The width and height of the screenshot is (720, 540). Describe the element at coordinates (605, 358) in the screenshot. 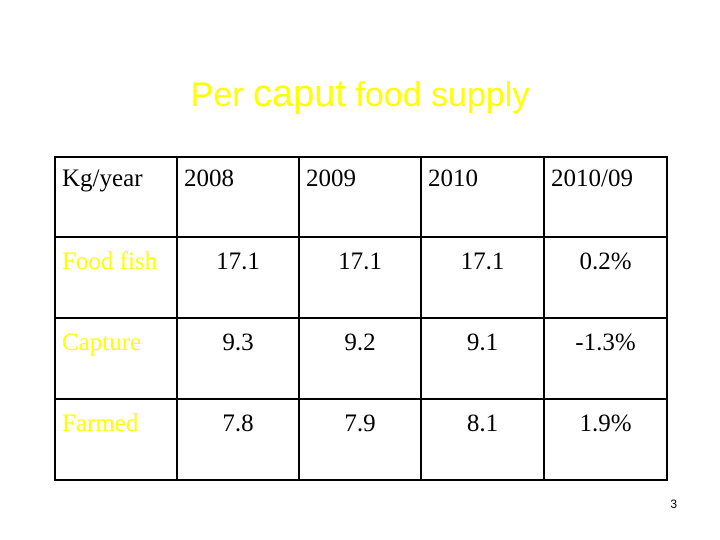

I see `cell-value: -1.3%` at that location.